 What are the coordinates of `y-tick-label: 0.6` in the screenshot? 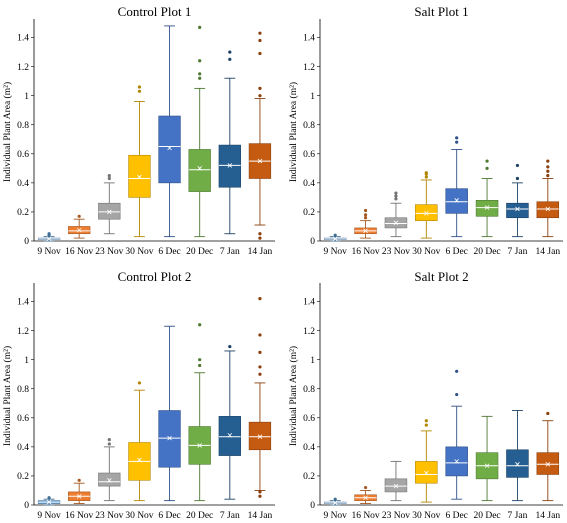 It's located at (309, 419).